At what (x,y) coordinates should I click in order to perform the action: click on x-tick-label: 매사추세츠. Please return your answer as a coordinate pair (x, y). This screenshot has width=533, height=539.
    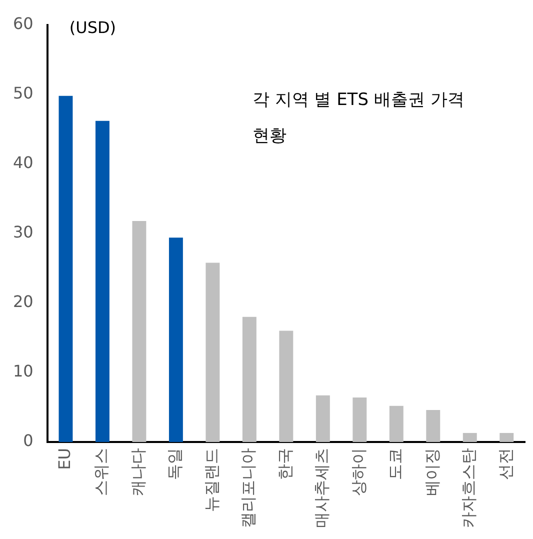
    Looking at the image, I should click on (322, 488).